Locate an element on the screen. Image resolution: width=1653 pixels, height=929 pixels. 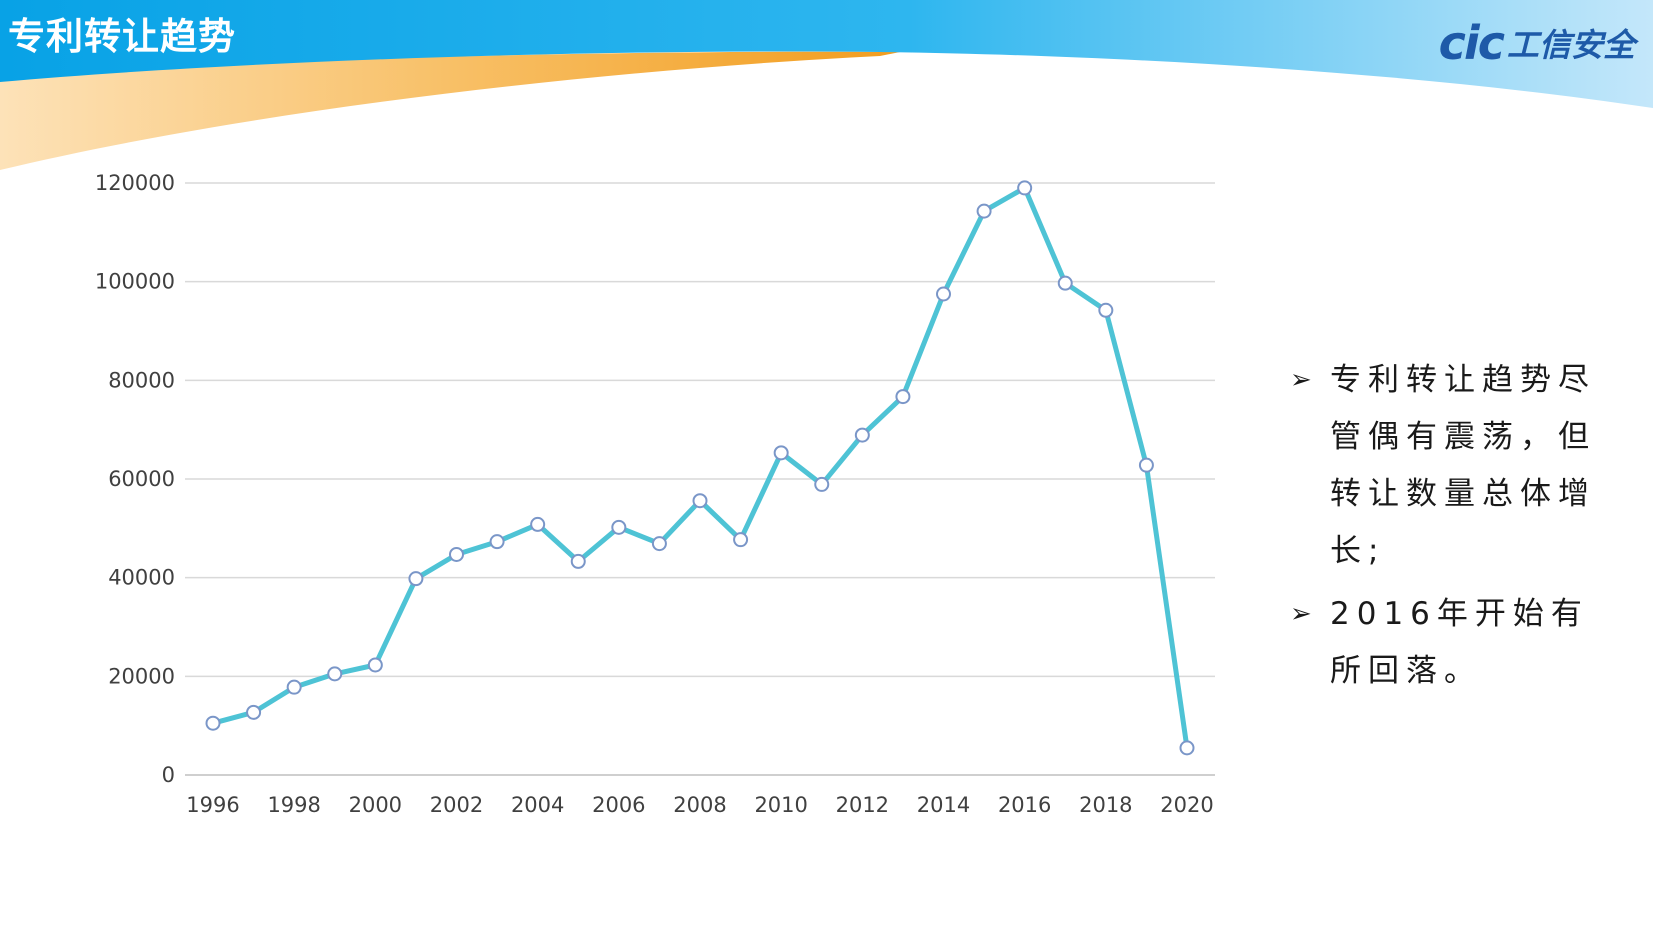
x-tick-label: 2018 is located at coordinates (1105, 805).